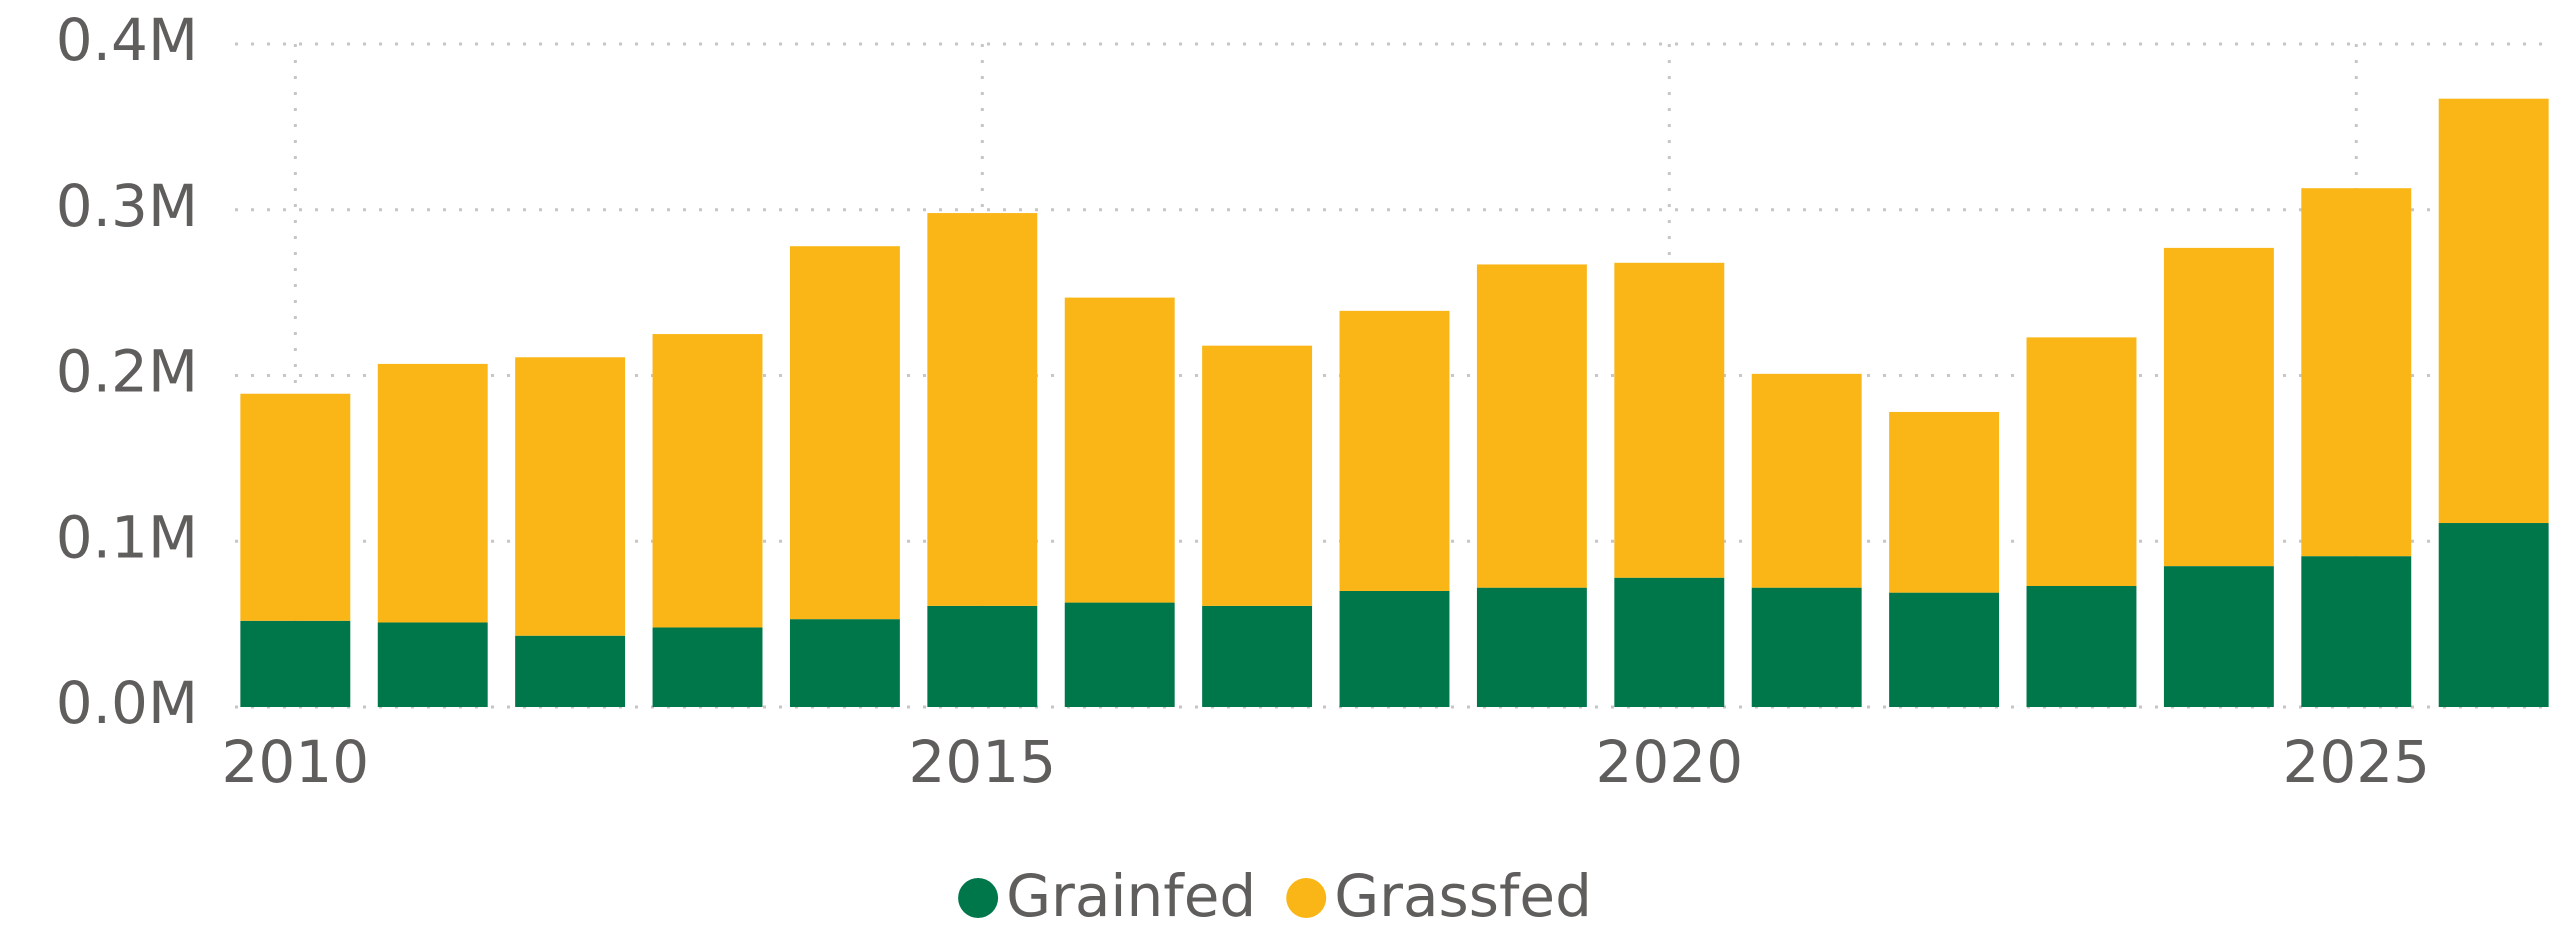 The height and width of the screenshot is (931, 2550). Describe the element at coordinates (127, 703) in the screenshot. I see `y-tick-label: 0.0M` at that location.